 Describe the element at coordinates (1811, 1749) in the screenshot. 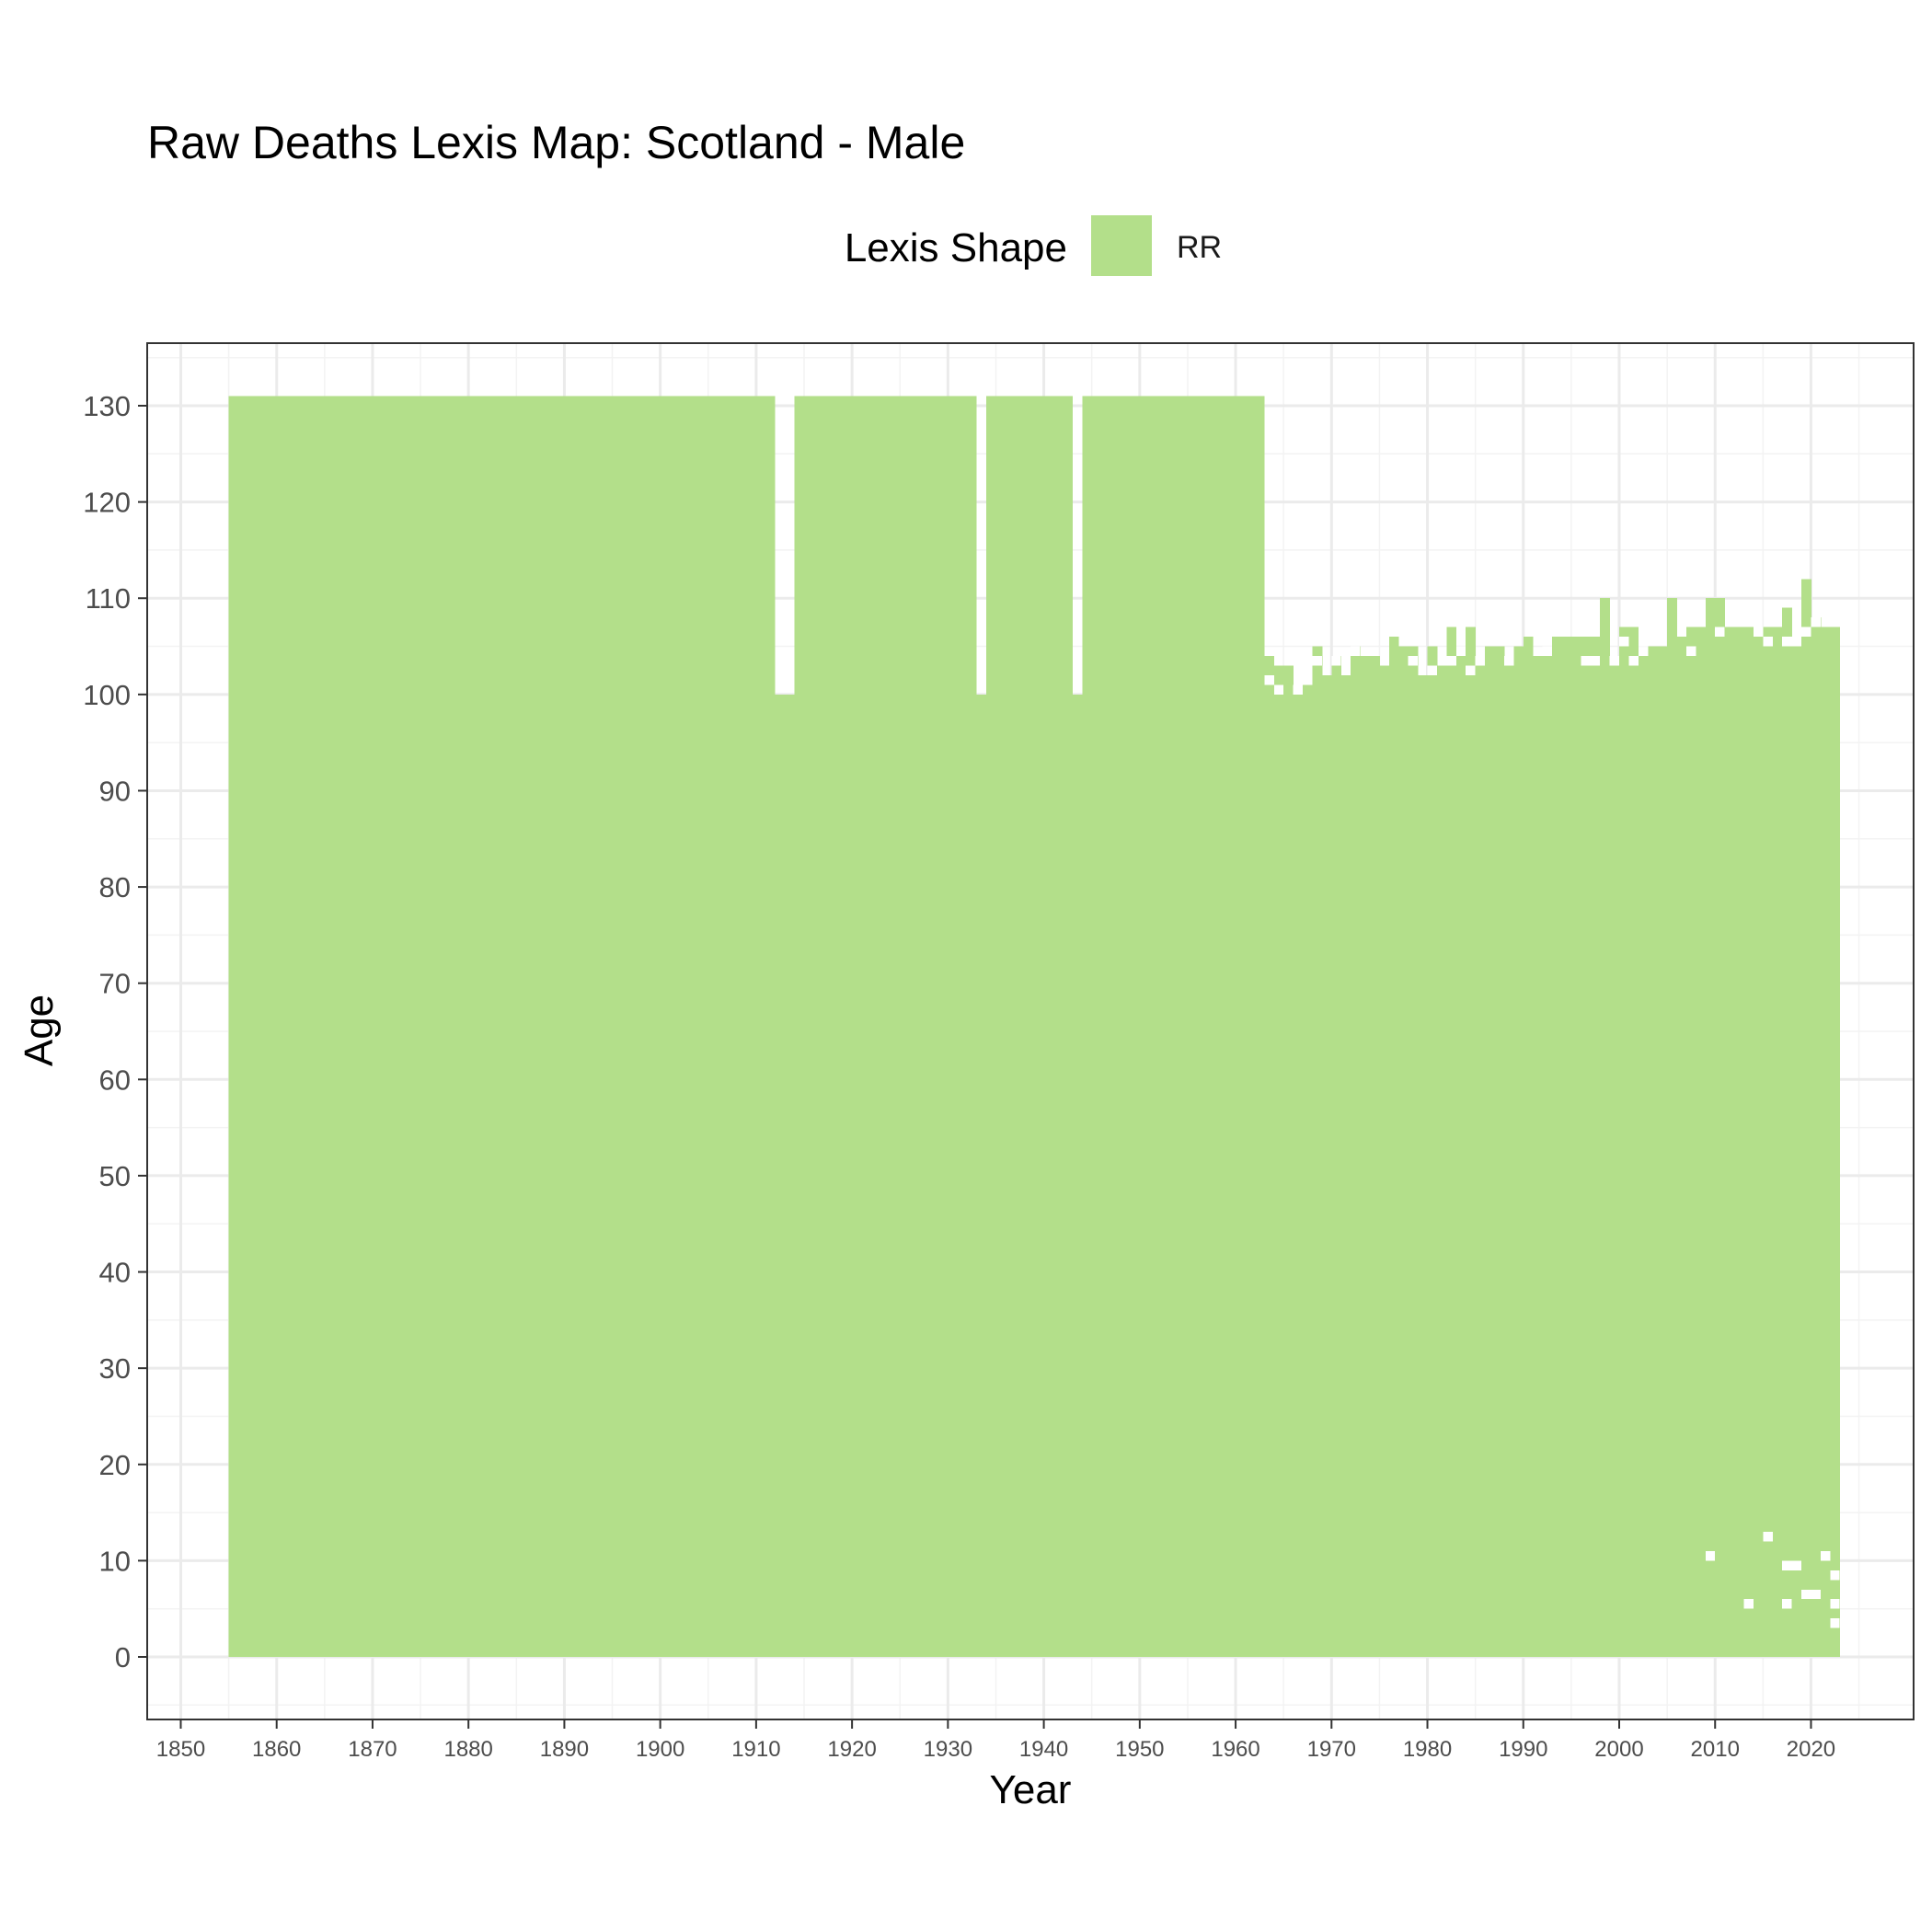

I see `x-tick-label: 2020` at that location.